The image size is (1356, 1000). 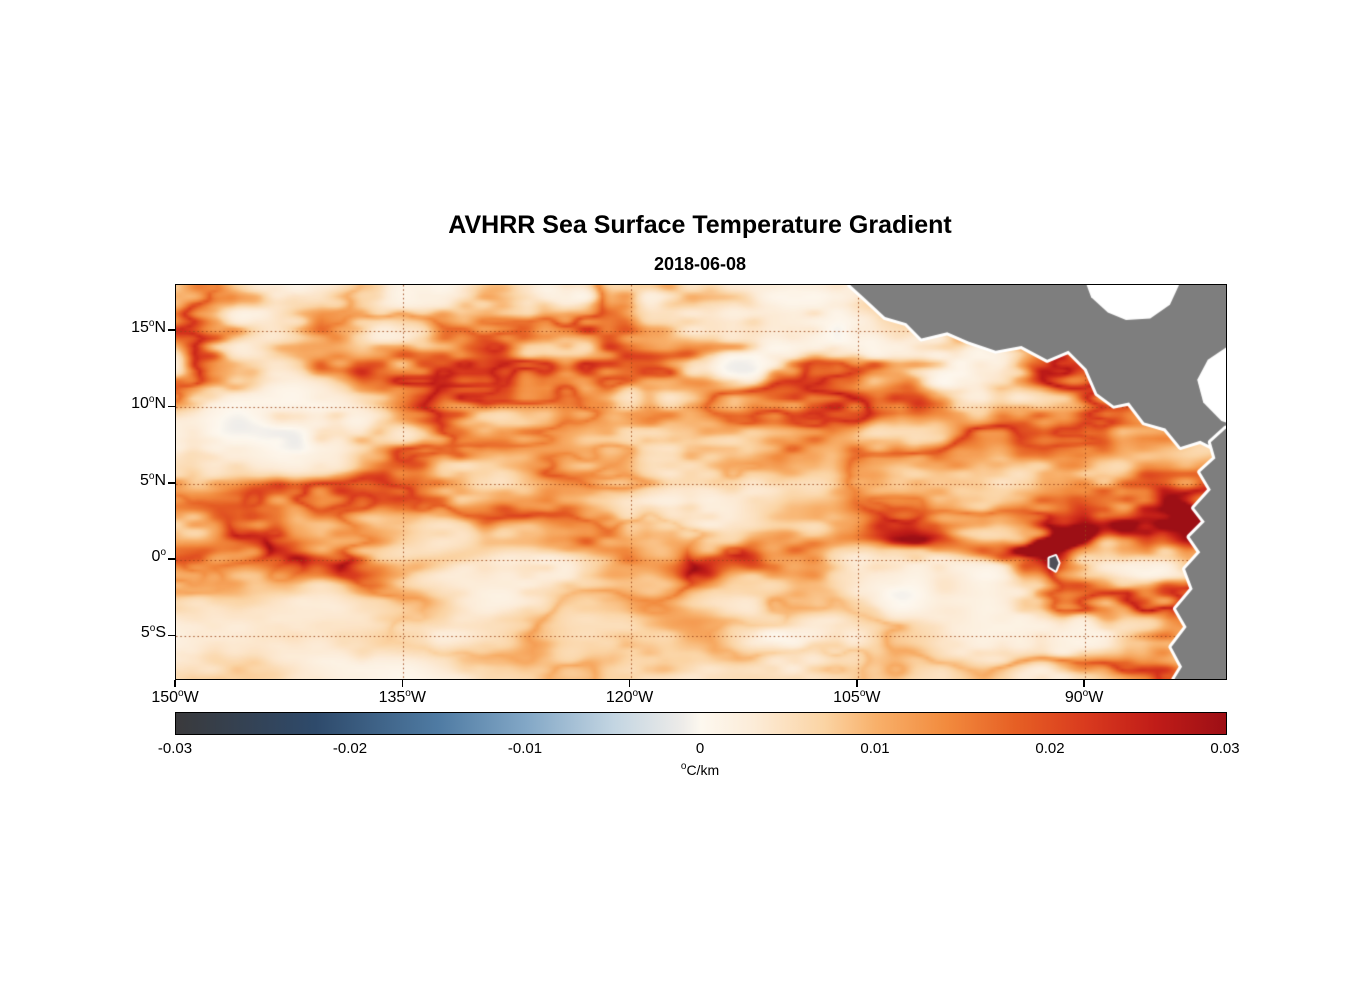 What do you see at coordinates (700, 225) in the screenshot?
I see `figure-title: AVHRR Sea Surface Temperature Gradient` at bounding box center [700, 225].